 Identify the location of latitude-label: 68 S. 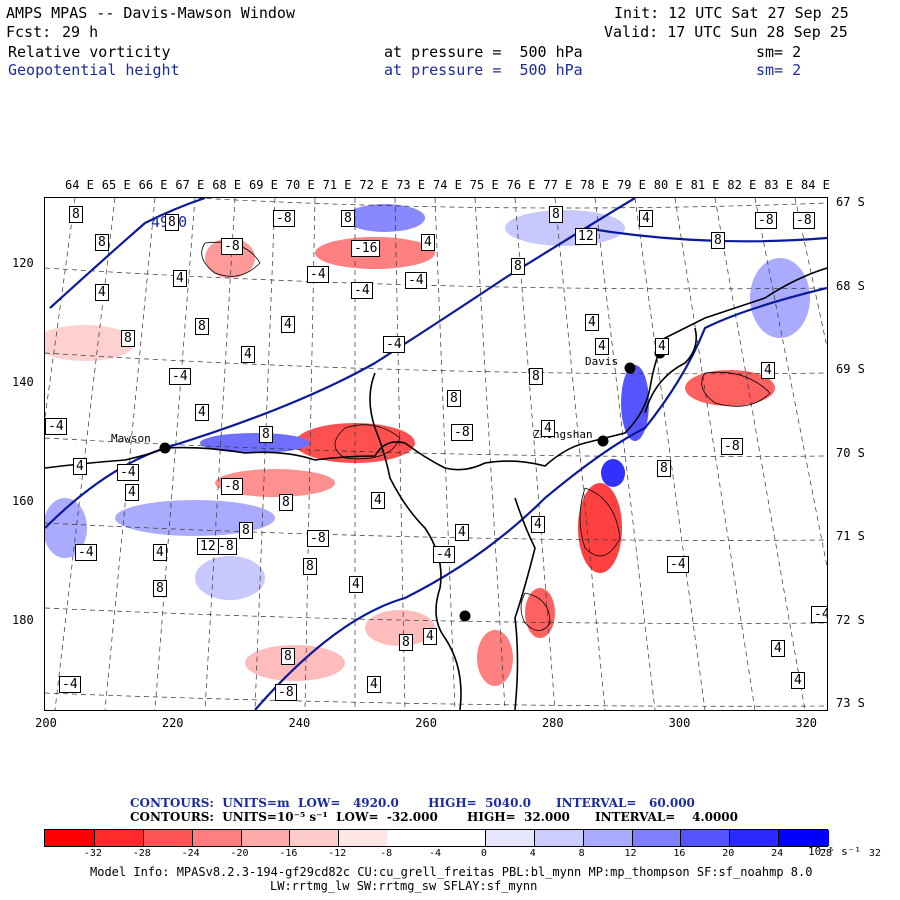
(850, 285).